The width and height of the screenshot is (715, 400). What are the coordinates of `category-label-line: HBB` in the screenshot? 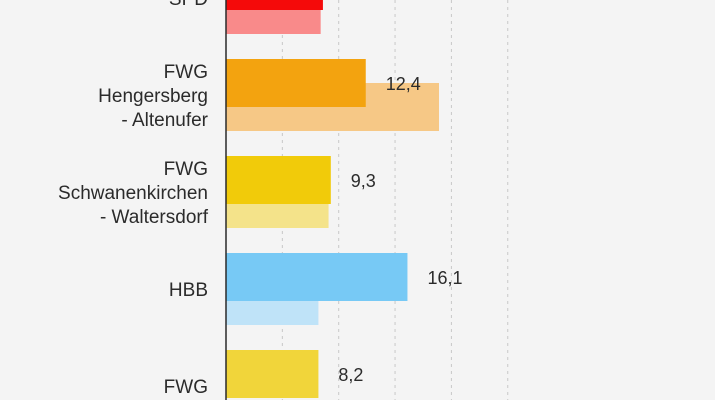 It's located at (188, 290).